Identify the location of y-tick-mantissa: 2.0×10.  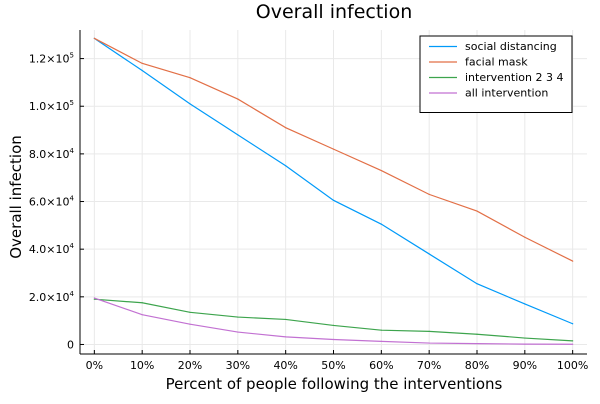
(49, 297).